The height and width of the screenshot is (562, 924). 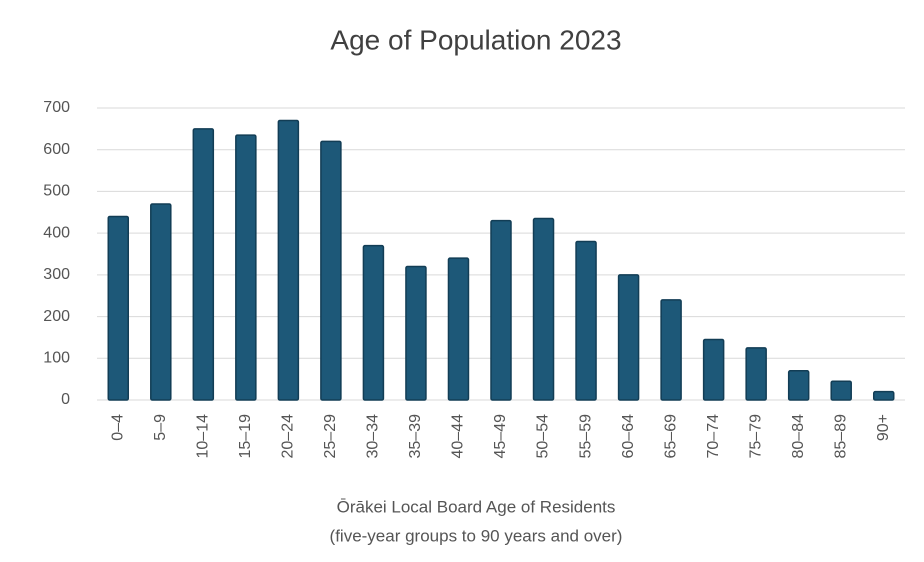 What do you see at coordinates (475, 39) in the screenshot?
I see `chart-title: Age of Population 2023` at bounding box center [475, 39].